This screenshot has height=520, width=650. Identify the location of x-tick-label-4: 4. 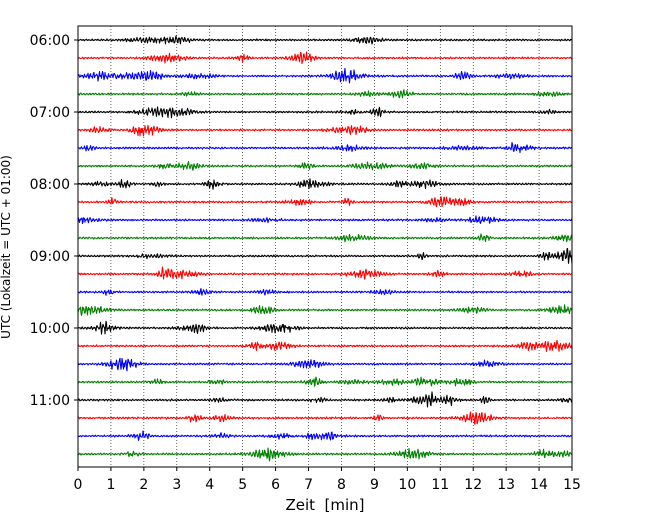
(209, 485).